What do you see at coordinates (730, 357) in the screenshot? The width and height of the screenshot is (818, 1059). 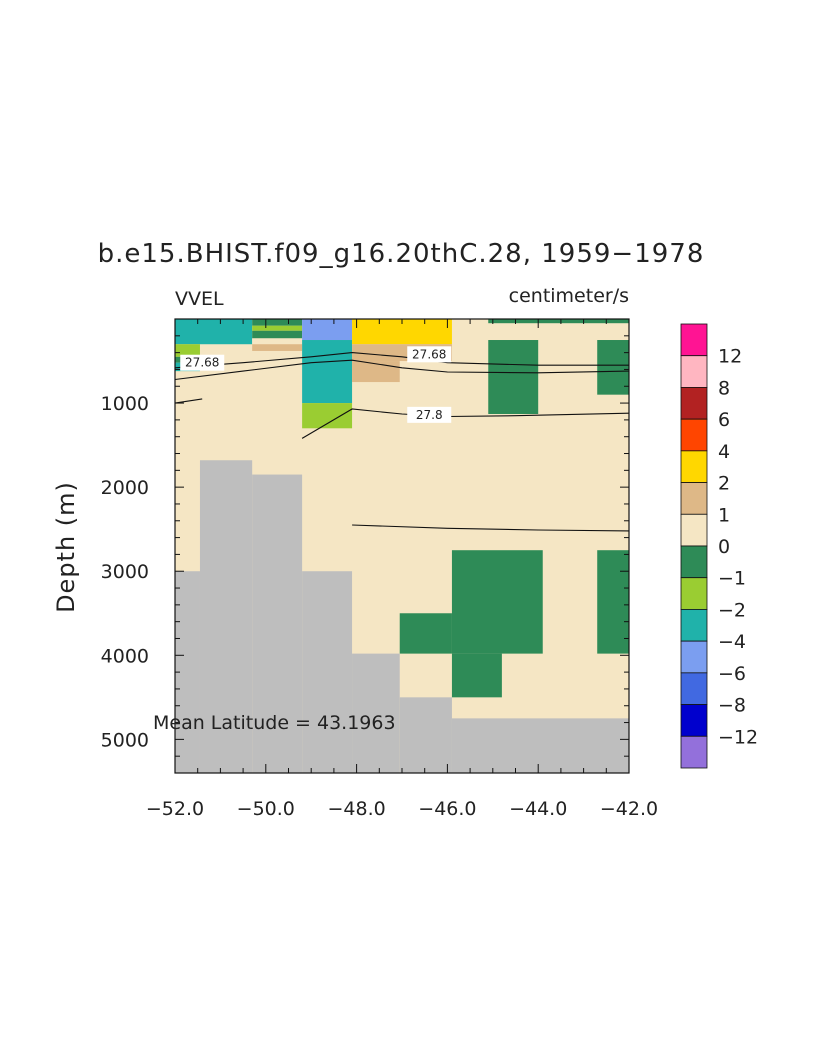 I see `colorbar-label: 12` at bounding box center [730, 357].